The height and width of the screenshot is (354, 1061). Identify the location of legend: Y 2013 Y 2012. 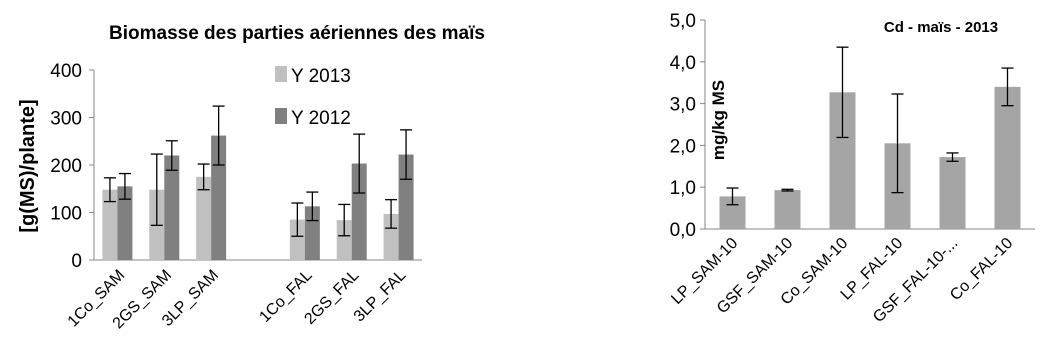
(313, 97).